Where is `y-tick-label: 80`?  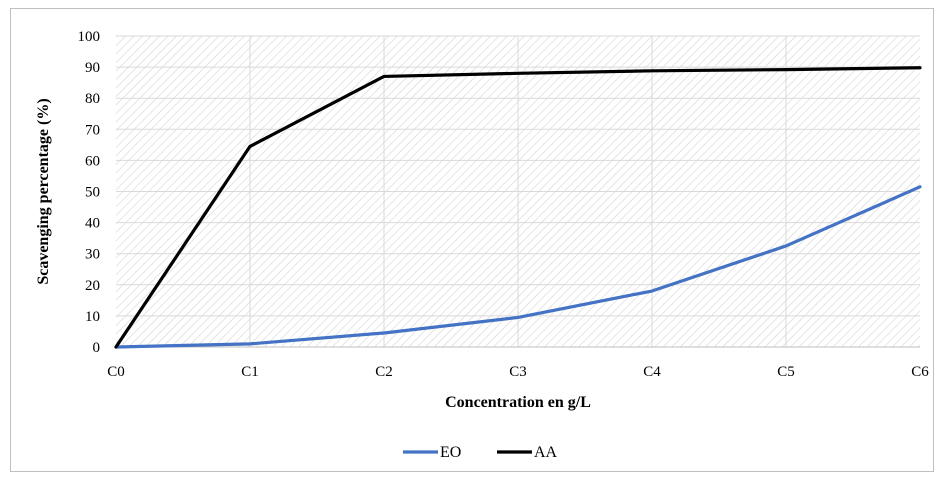 y-tick-label: 80 is located at coordinates (92, 99).